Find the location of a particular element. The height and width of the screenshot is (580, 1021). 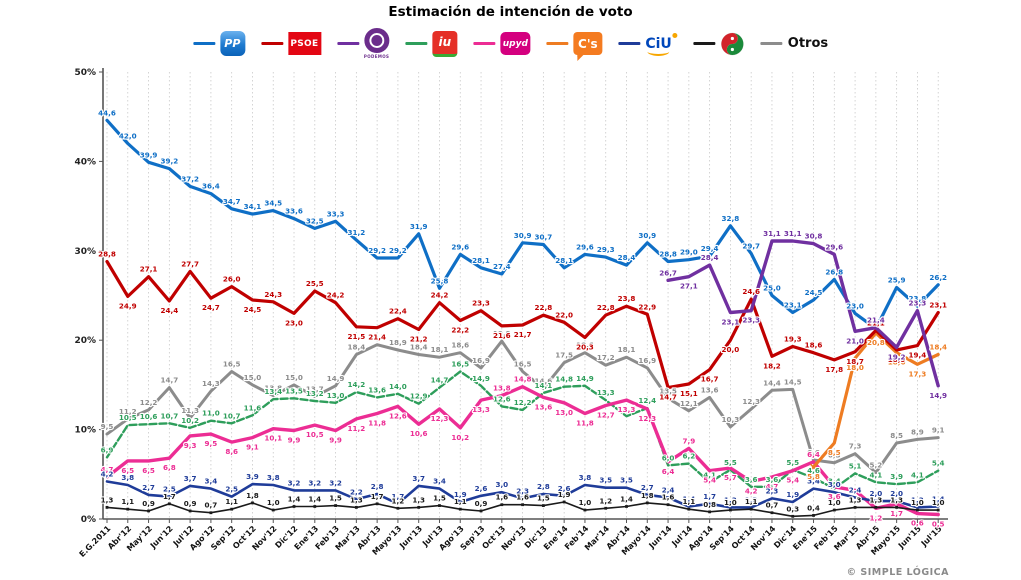

svg-text: 21,6 is located at coordinates (502, 335).